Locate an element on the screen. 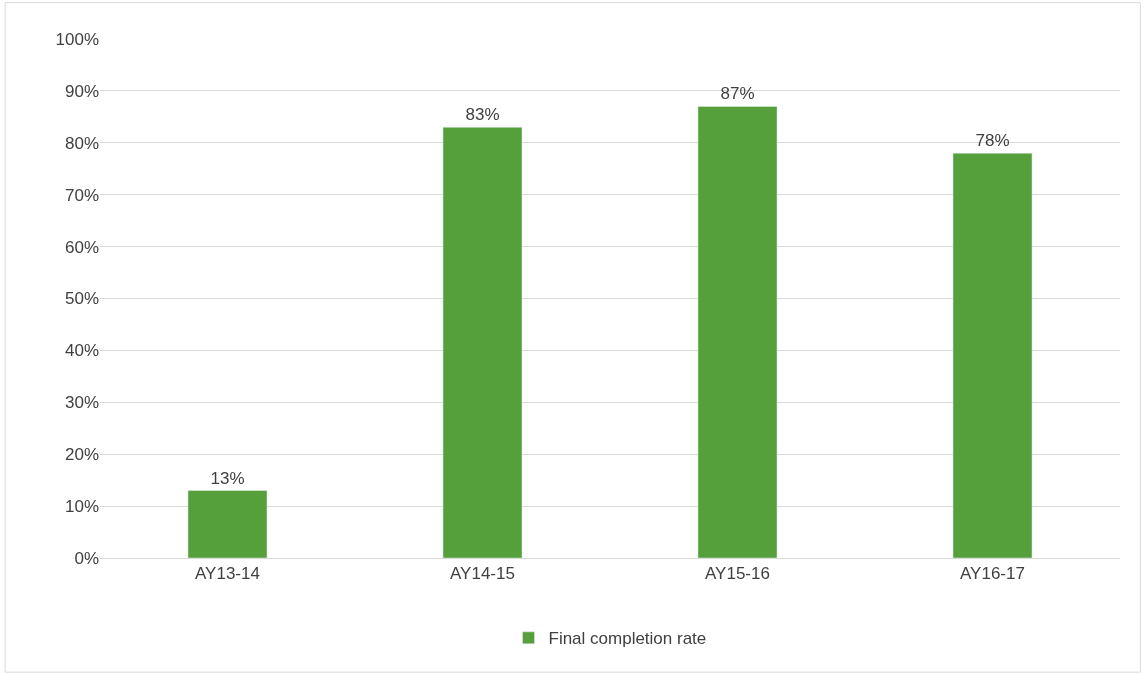  y-tick-label: 20% is located at coordinates (81, 455).